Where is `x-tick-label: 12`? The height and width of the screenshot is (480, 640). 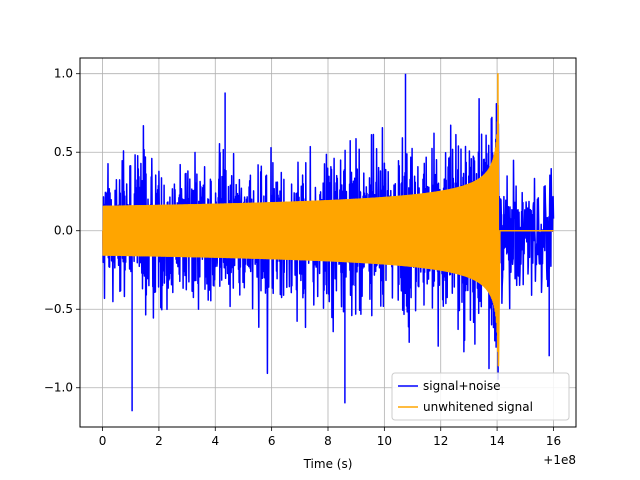
x-tick-label: 12 is located at coordinates (440, 441).